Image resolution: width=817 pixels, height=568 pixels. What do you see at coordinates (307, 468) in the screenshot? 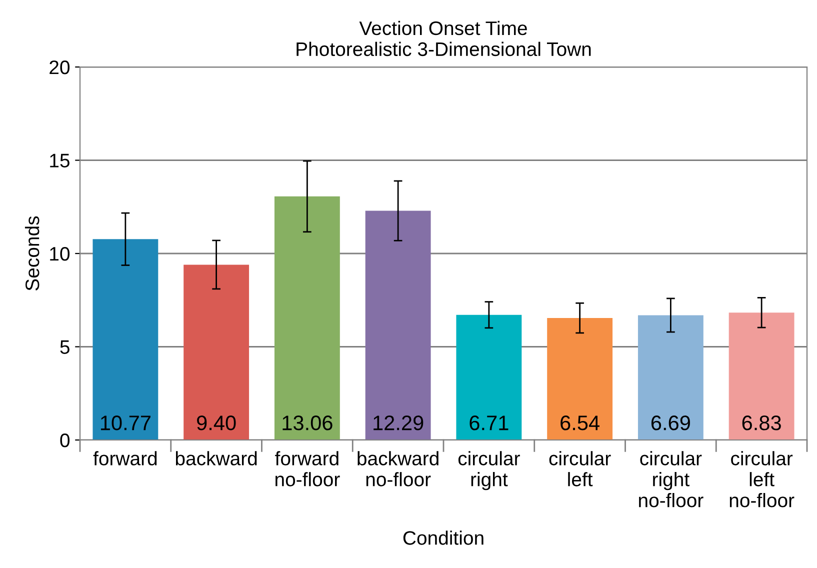
I see `x-tick-label: forward no-floor` at bounding box center [307, 468].